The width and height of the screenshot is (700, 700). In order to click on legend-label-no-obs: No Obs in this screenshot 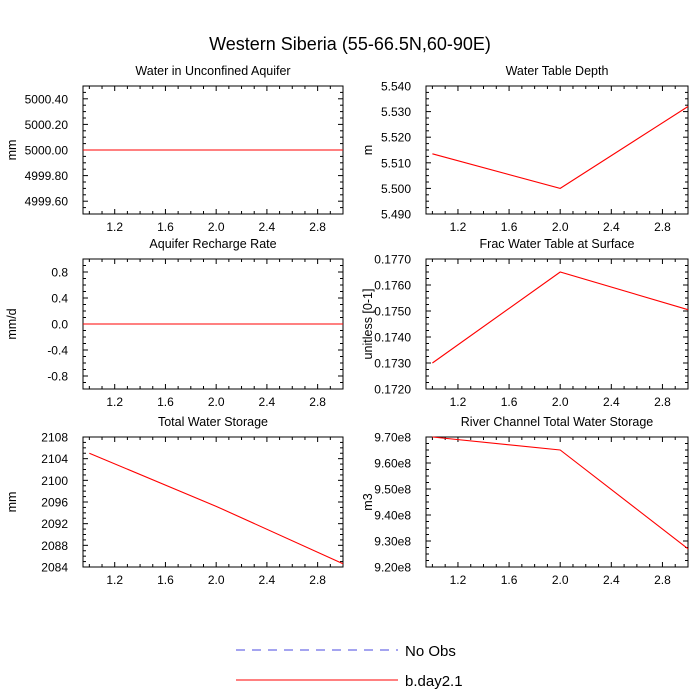, I will do `click(430, 651)`.